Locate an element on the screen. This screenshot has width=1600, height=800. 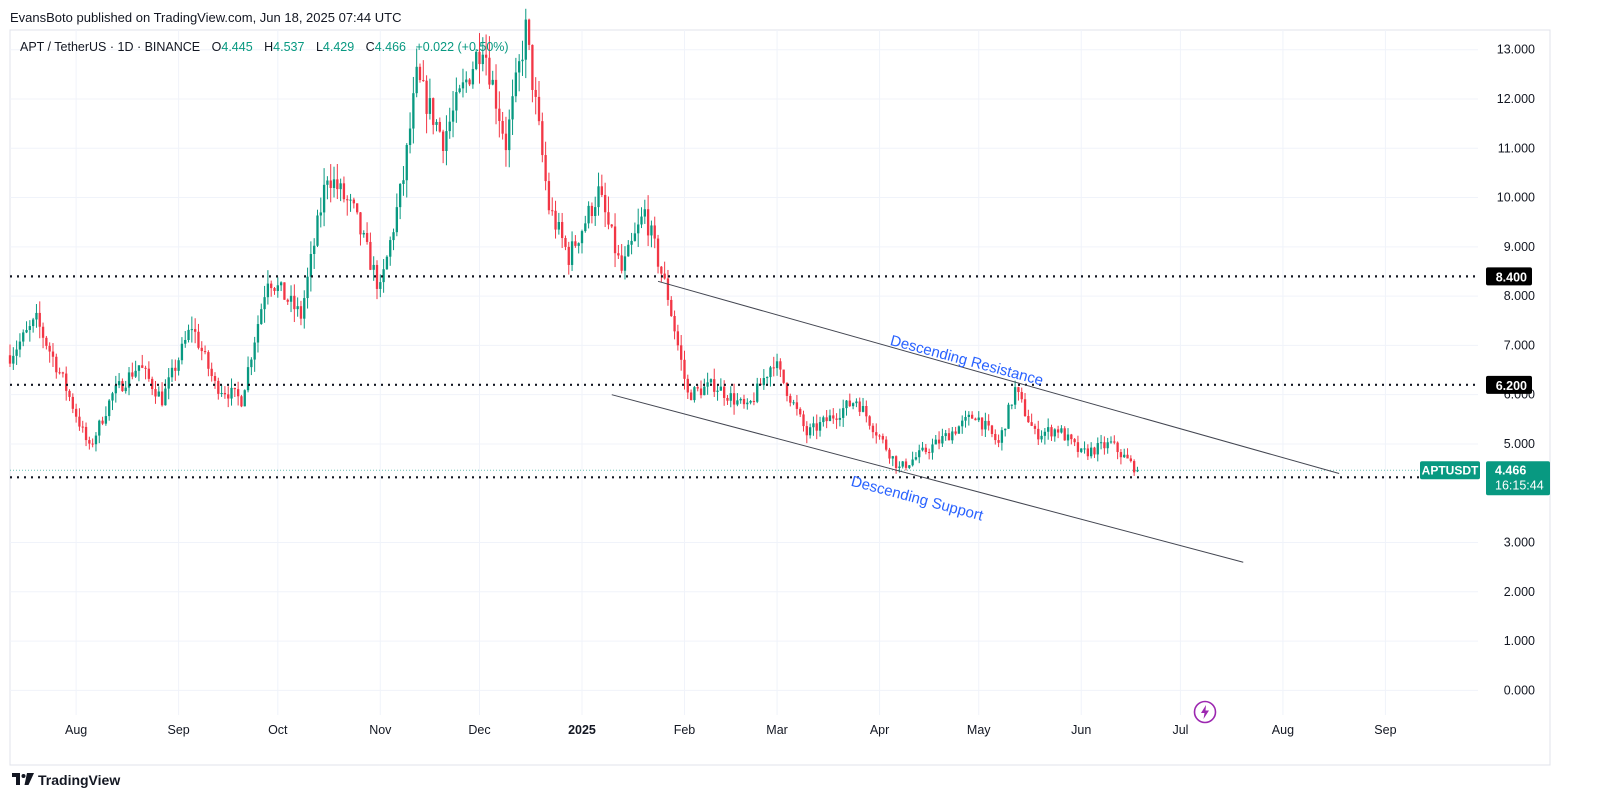
y-tick-label: 10.000 is located at coordinates (1516, 198).